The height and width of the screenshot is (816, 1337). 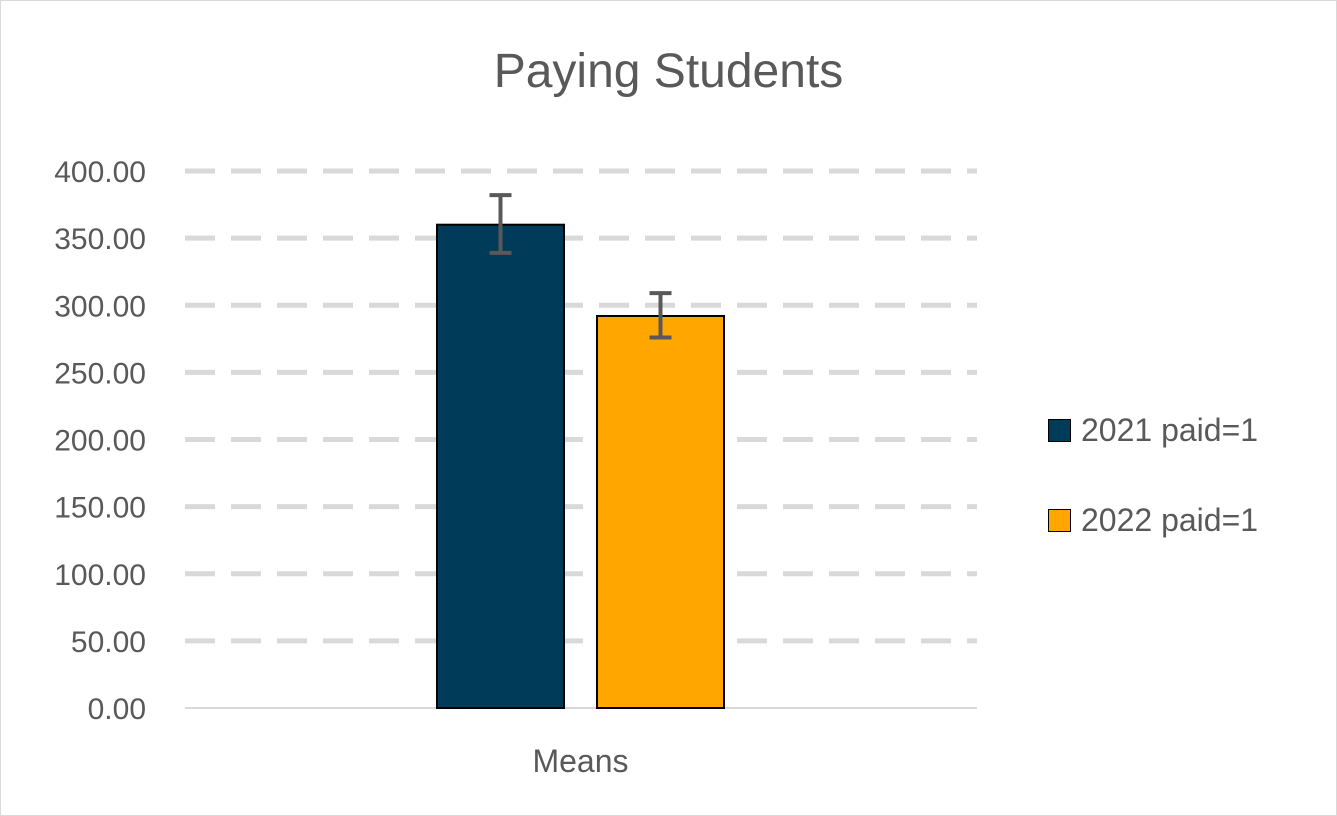 I want to click on legend-swatch-2022, so click(x=1059, y=520).